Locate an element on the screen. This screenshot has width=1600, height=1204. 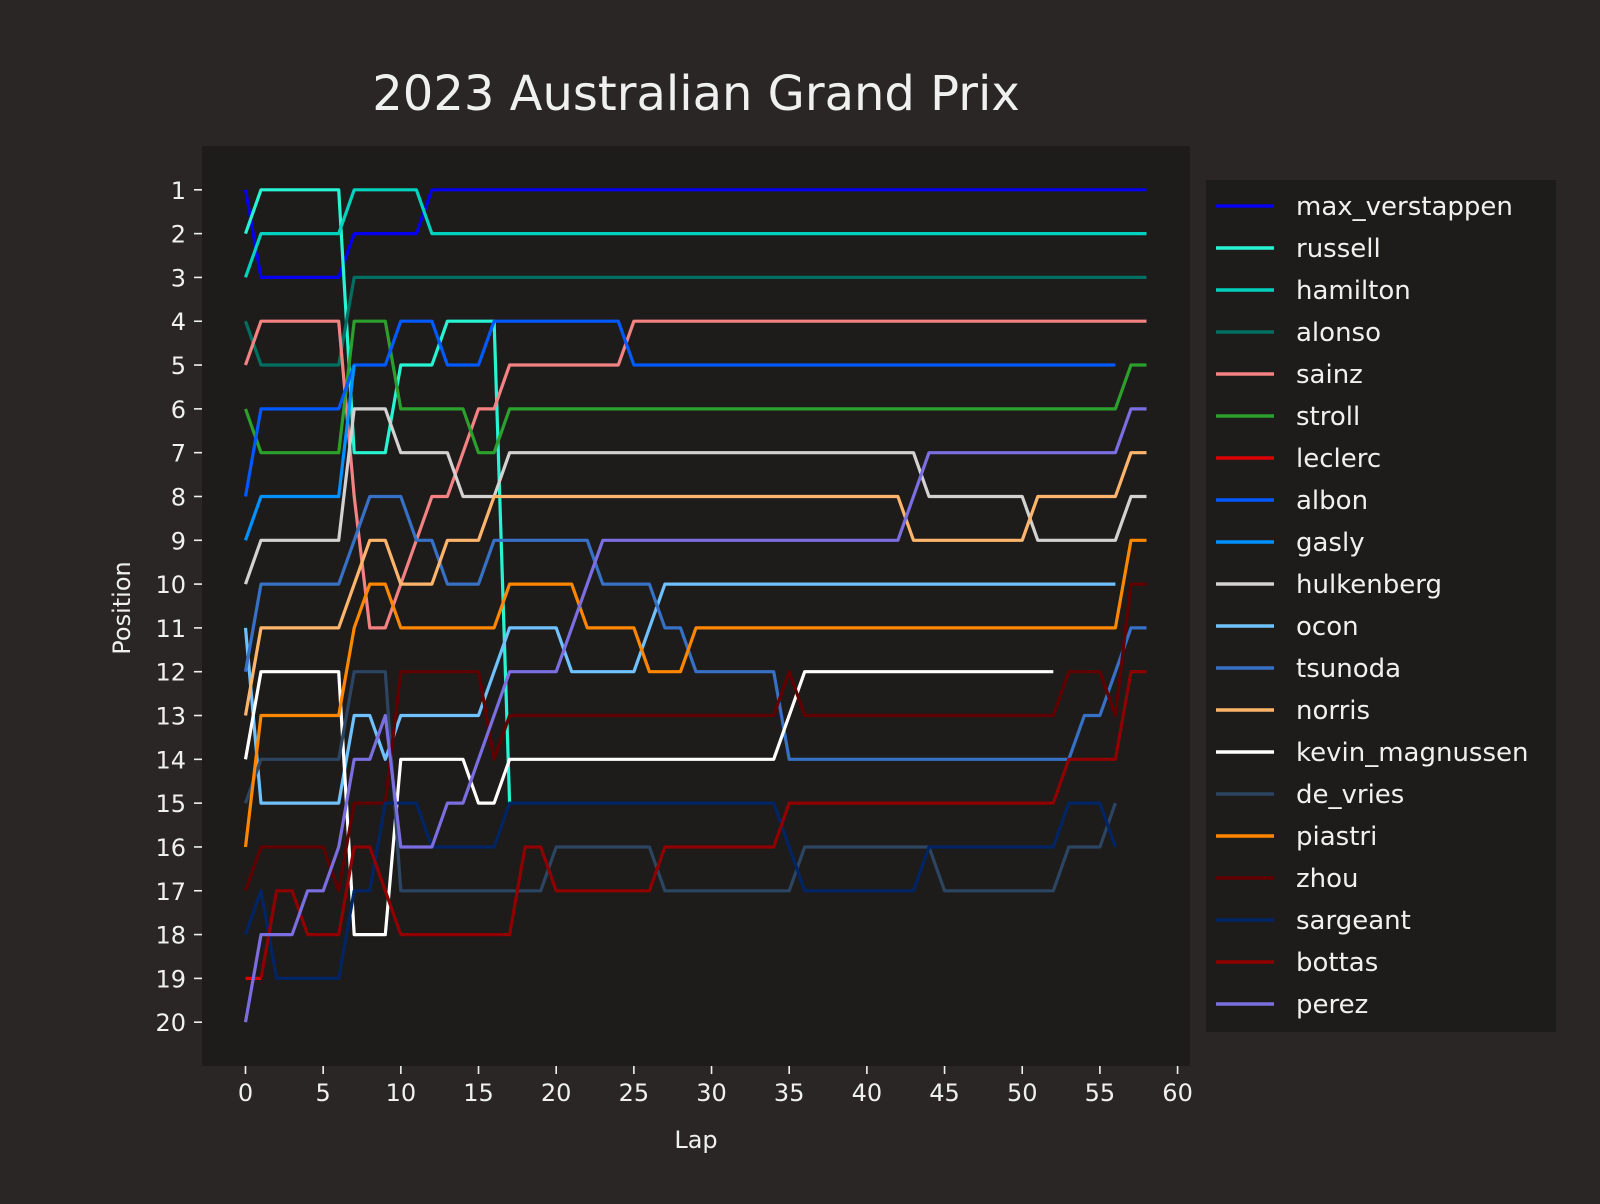
legend-entry: sainz is located at coordinates (1329, 375).